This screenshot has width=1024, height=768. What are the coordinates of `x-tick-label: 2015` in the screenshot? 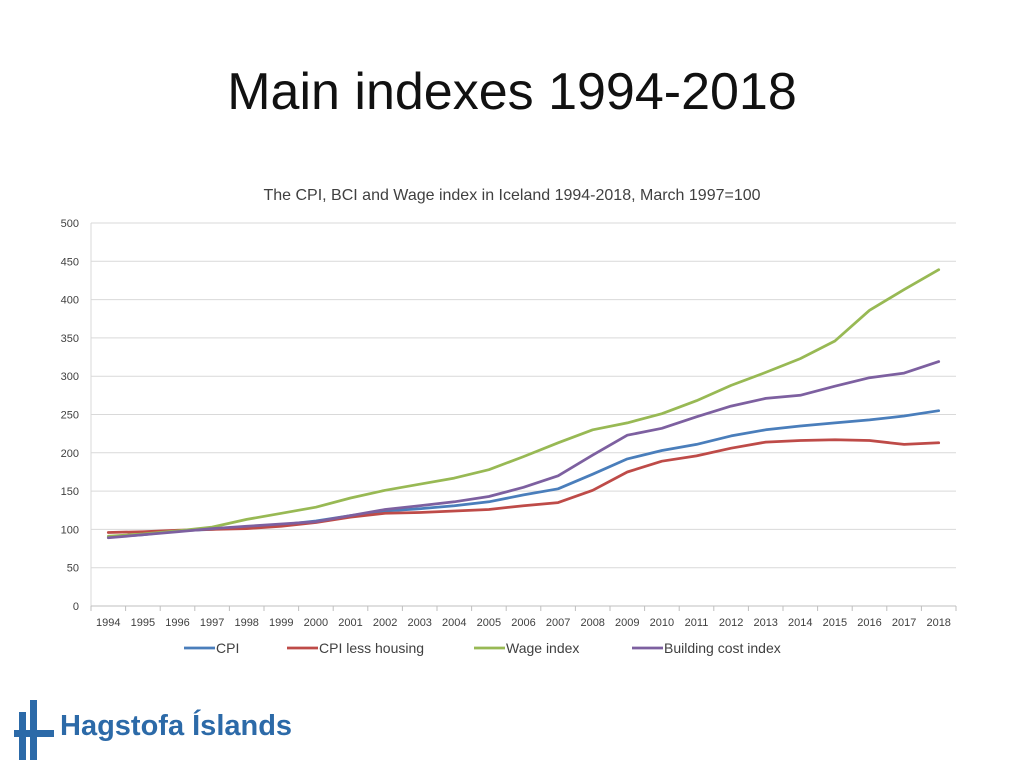 It's located at (835, 623).